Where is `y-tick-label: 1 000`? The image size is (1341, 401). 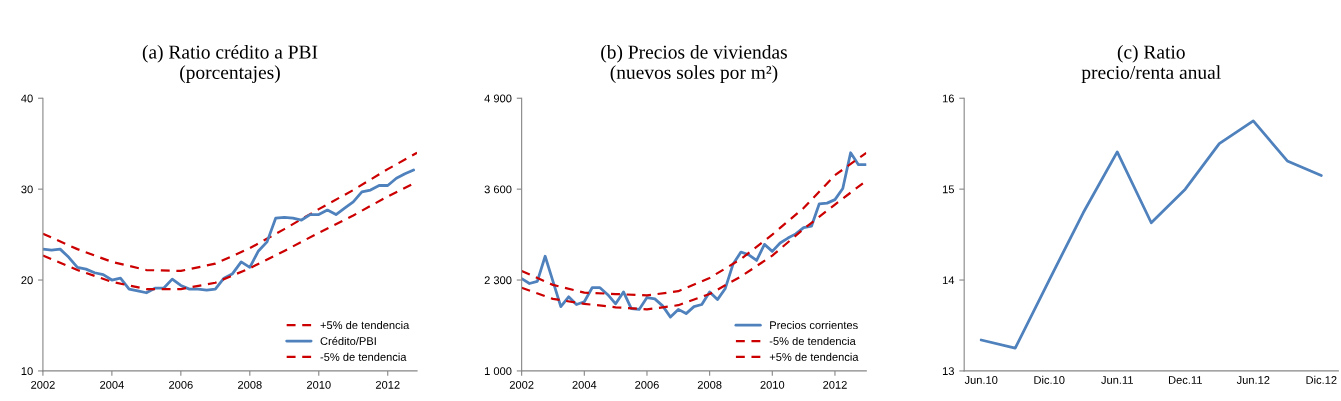
y-tick-label: 1 000 is located at coordinates (498, 371).